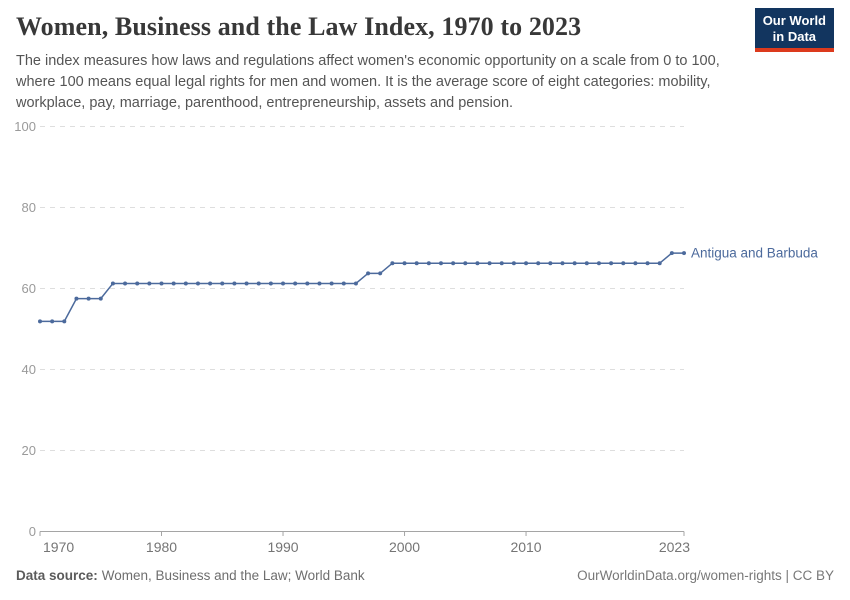  Describe the element at coordinates (283, 283) in the screenshot. I see `data-point-antigua-and-barbuda-1990` at that location.